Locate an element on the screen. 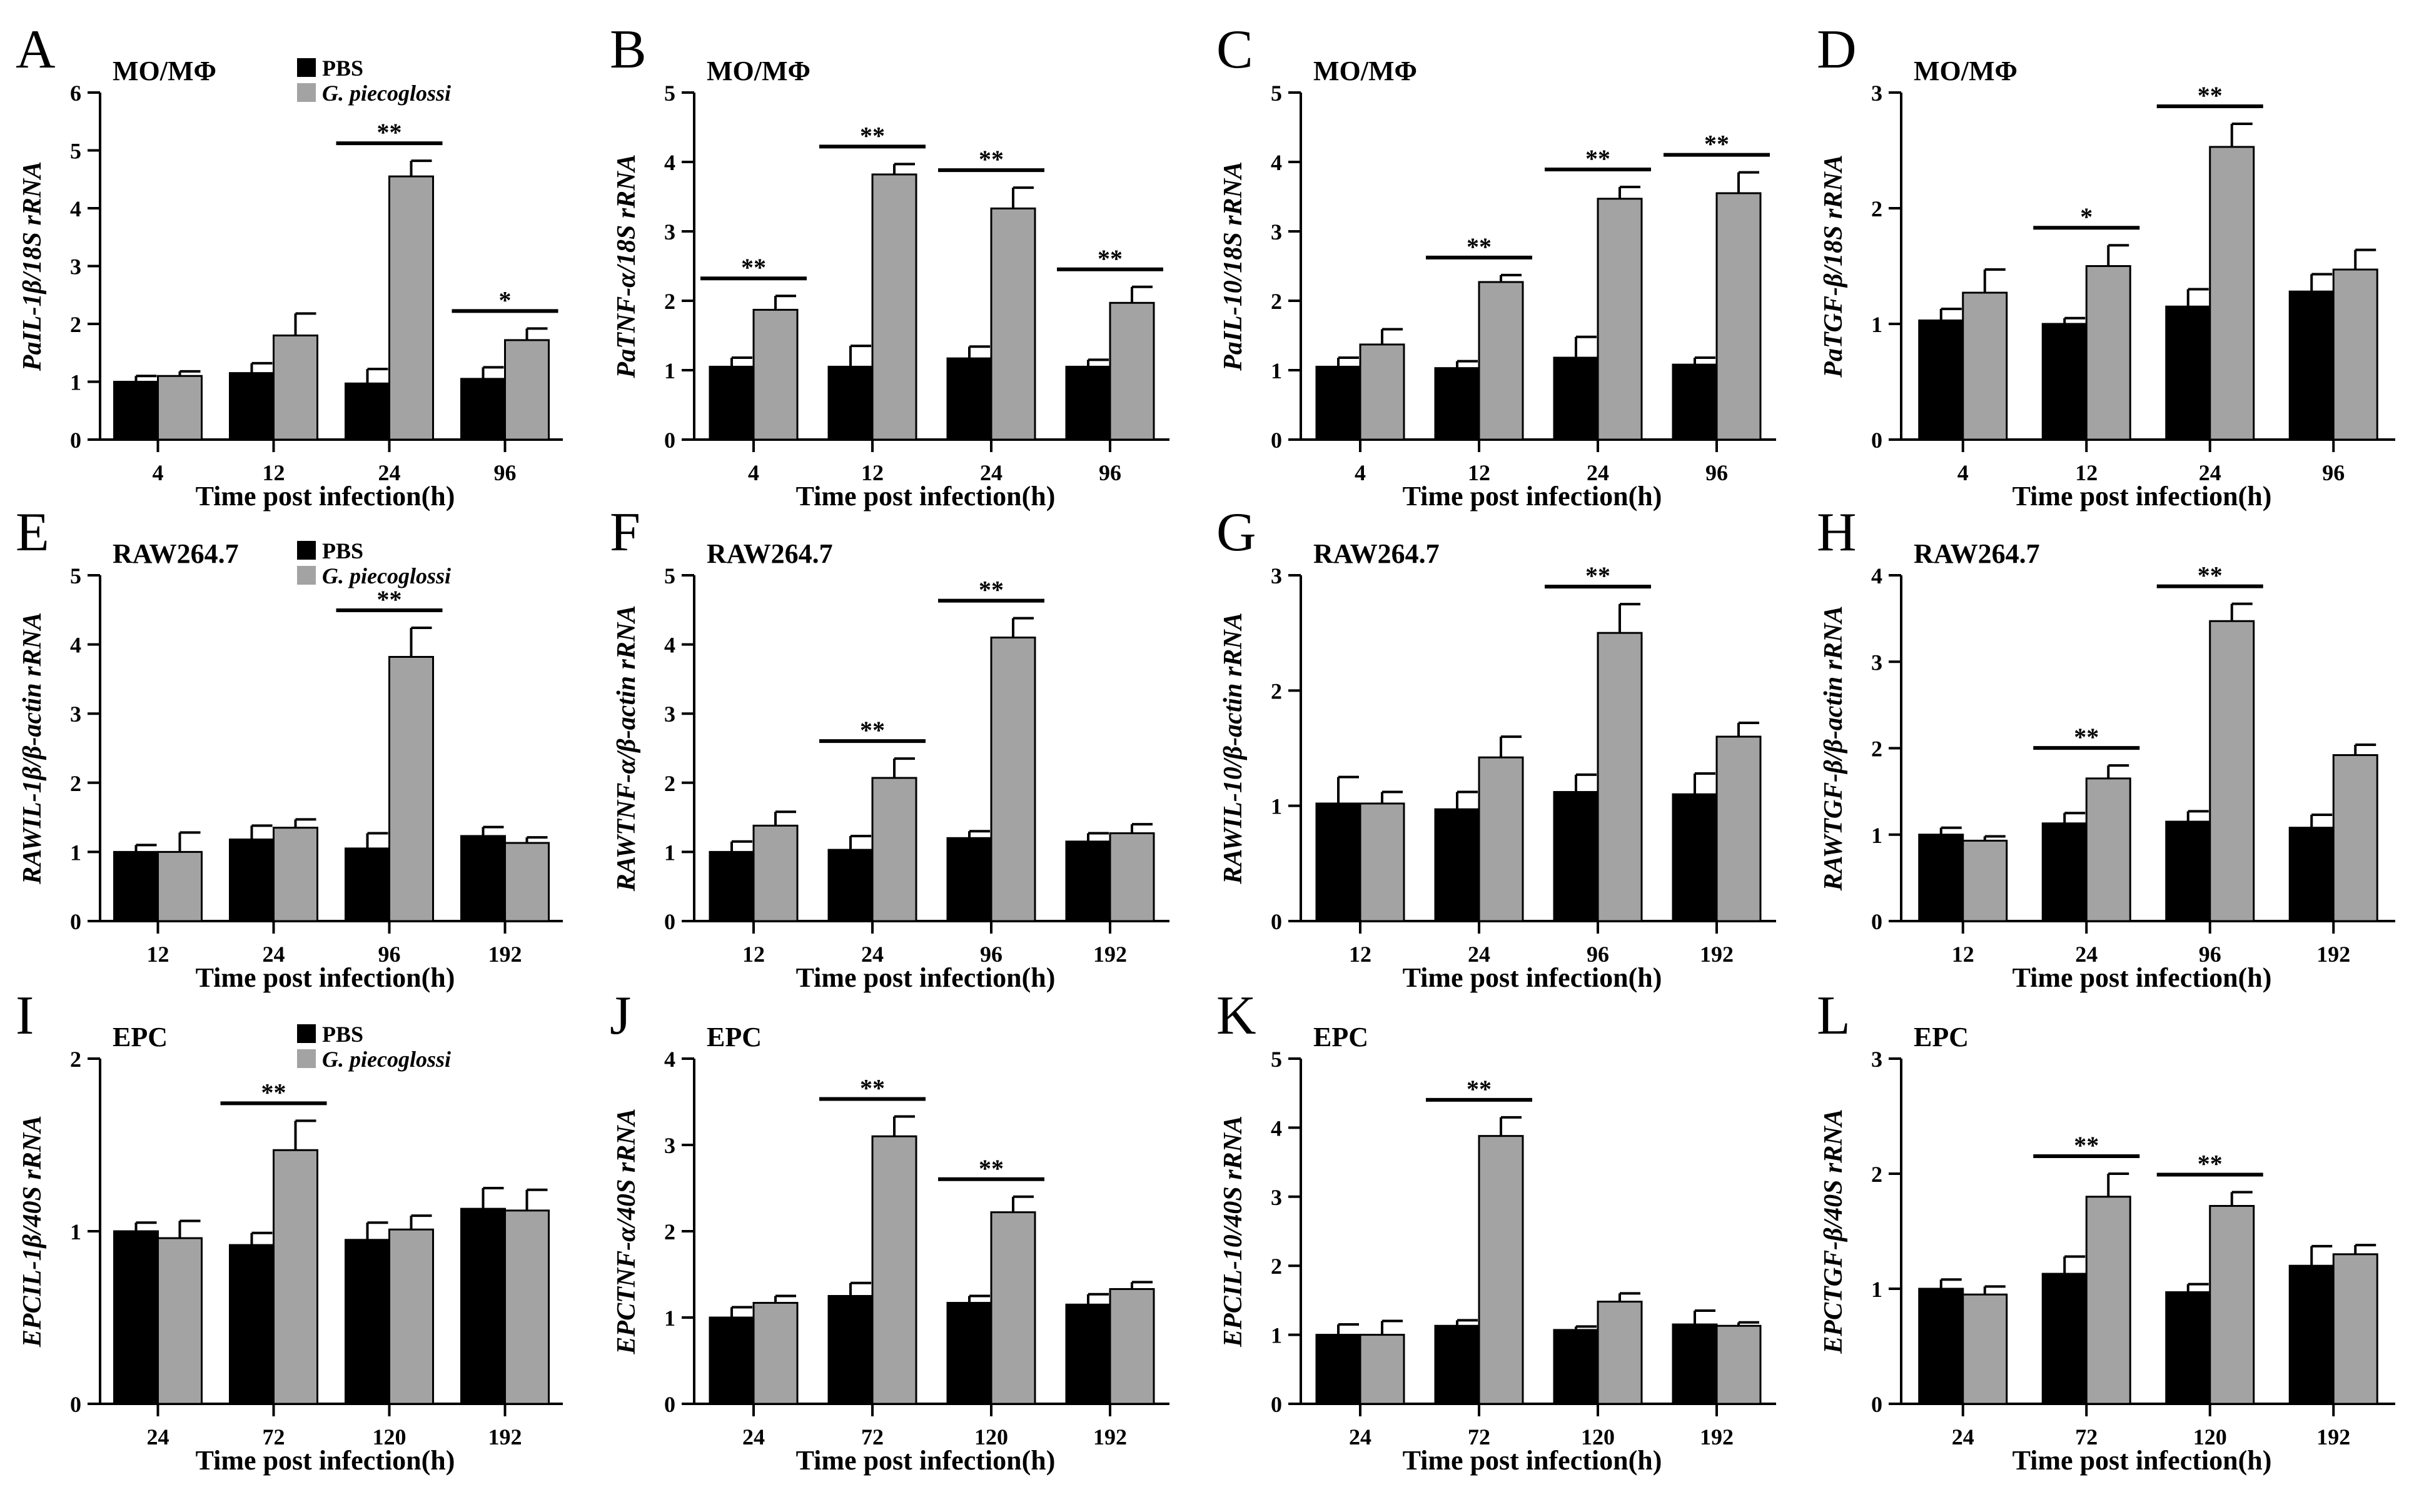 The height and width of the screenshot is (1512, 2429). panel-letter: L is located at coordinates (1834, 1016).